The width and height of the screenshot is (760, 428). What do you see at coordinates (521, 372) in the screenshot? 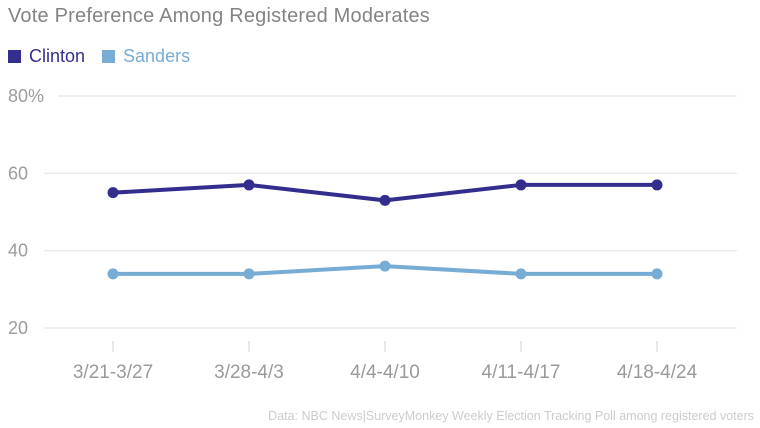
I see `x-axis-label: 4/11-4/17` at bounding box center [521, 372].